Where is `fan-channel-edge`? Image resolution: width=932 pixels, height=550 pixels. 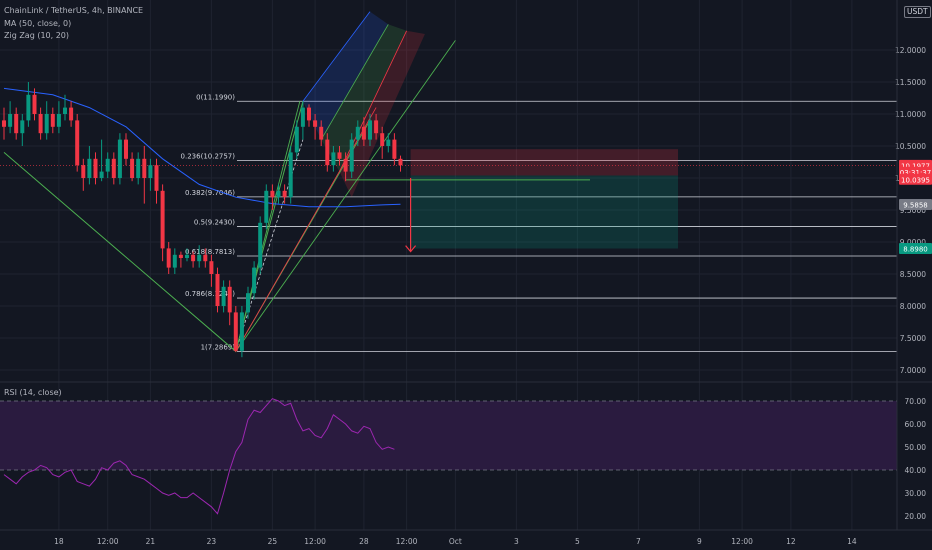
fan-channel-edge is located at coordinates (336, 56).